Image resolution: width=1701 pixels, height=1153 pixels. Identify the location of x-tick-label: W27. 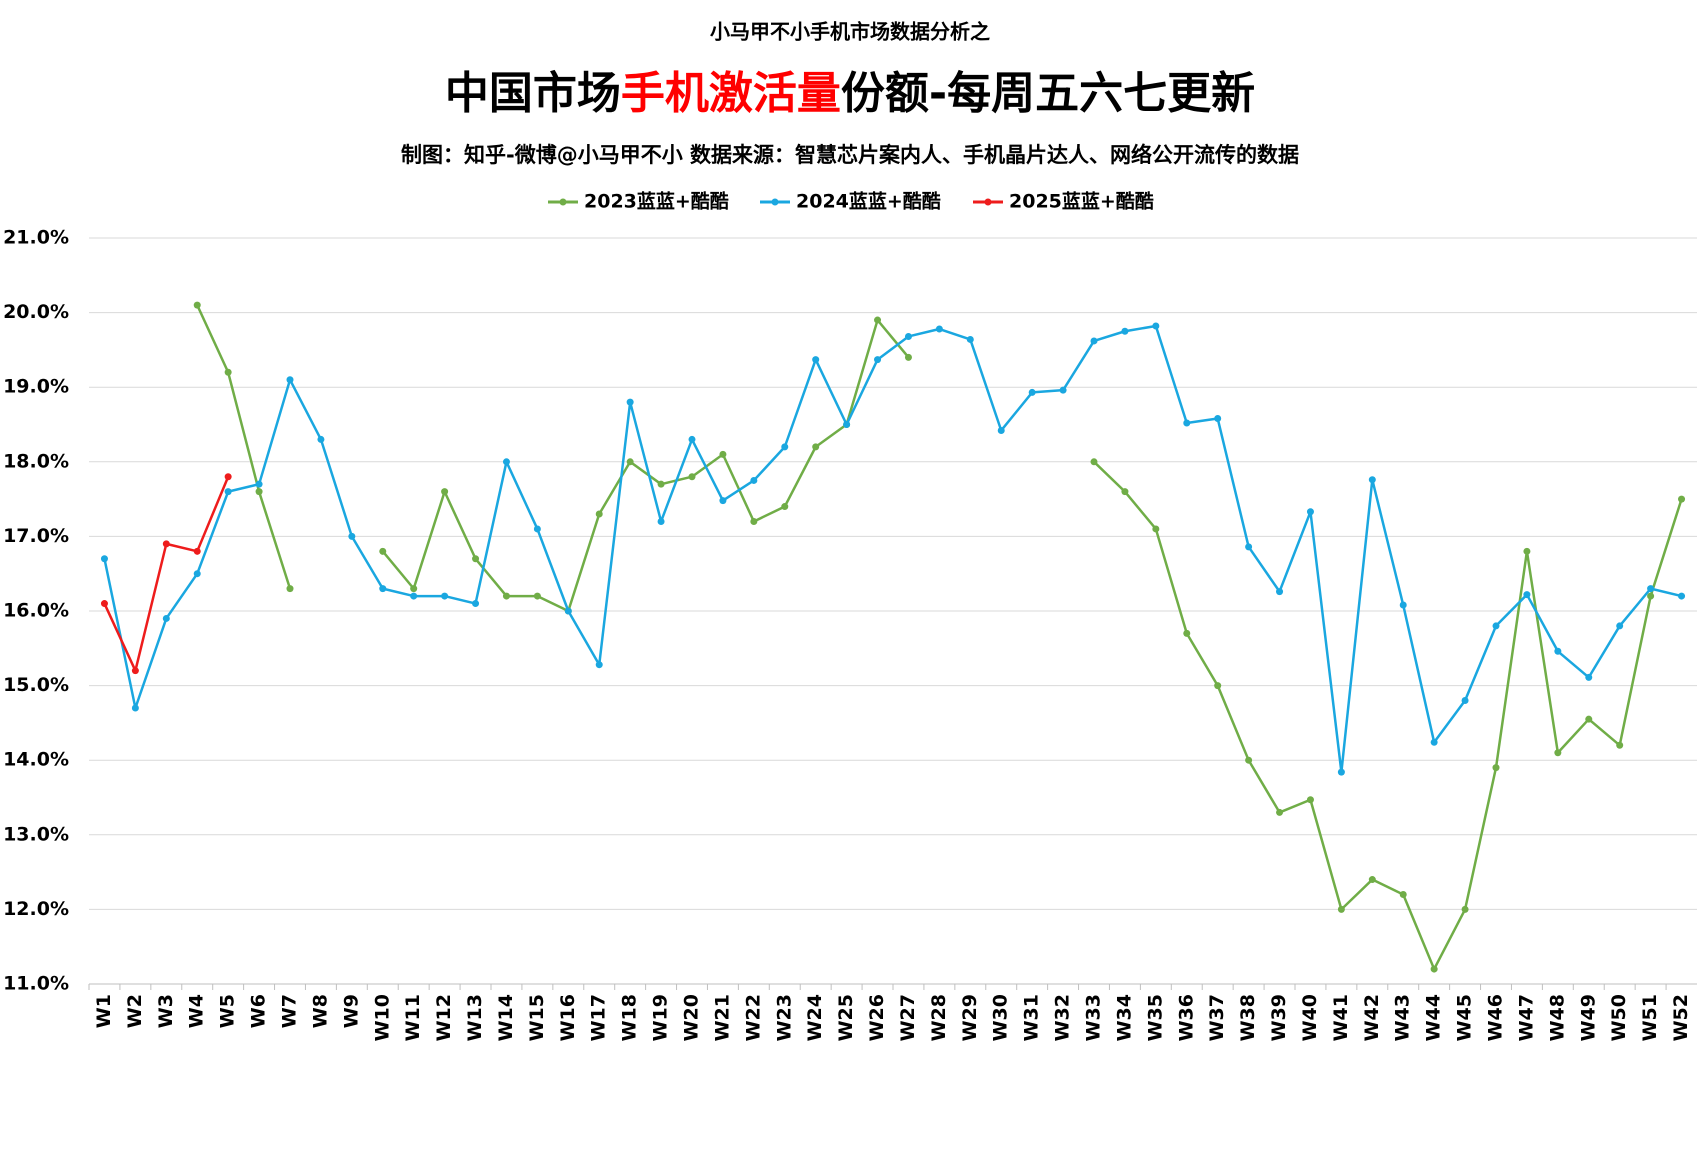
(908, 1017).